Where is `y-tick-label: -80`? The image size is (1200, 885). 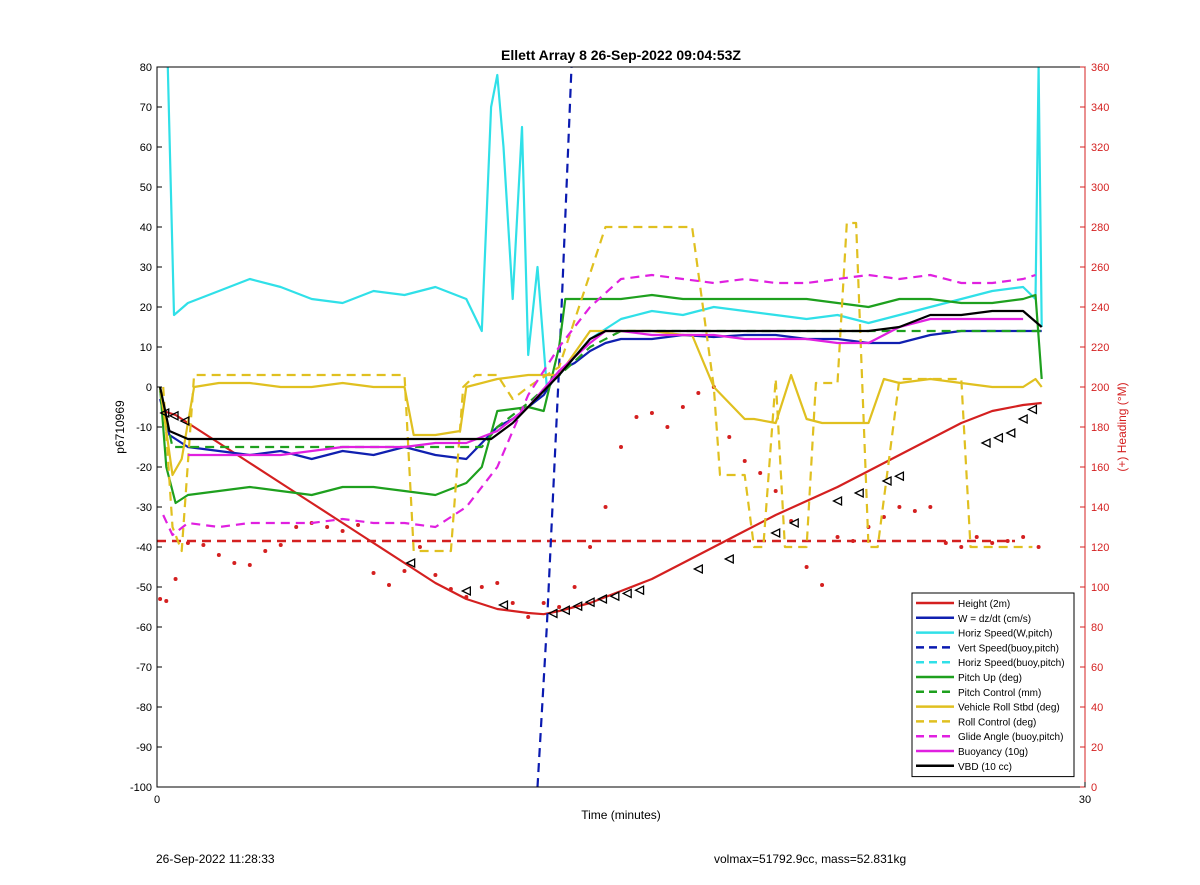
y-tick-label: -80 is located at coordinates (144, 708).